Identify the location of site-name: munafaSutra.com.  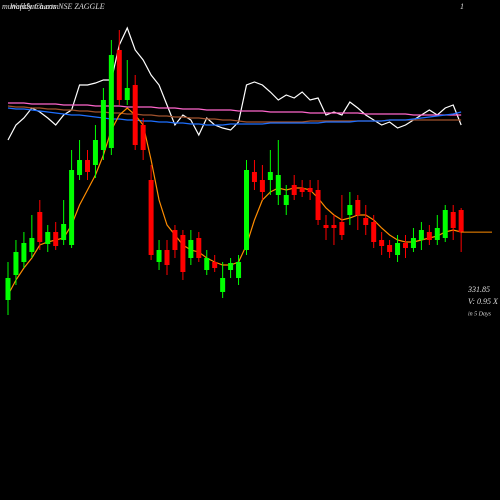
(30, 6).